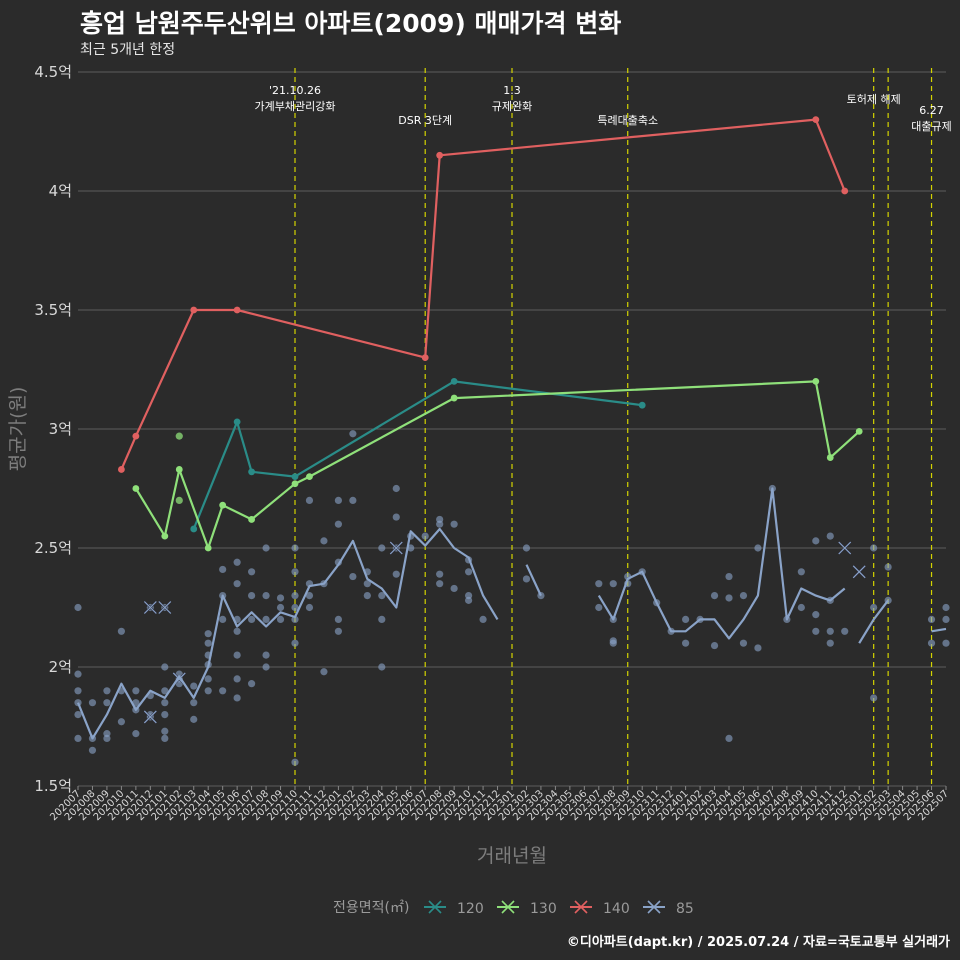 The width and height of the screenshot is (960, 960). I want to click on event-annotation: 가계부채관리강화, so click(295, 106).